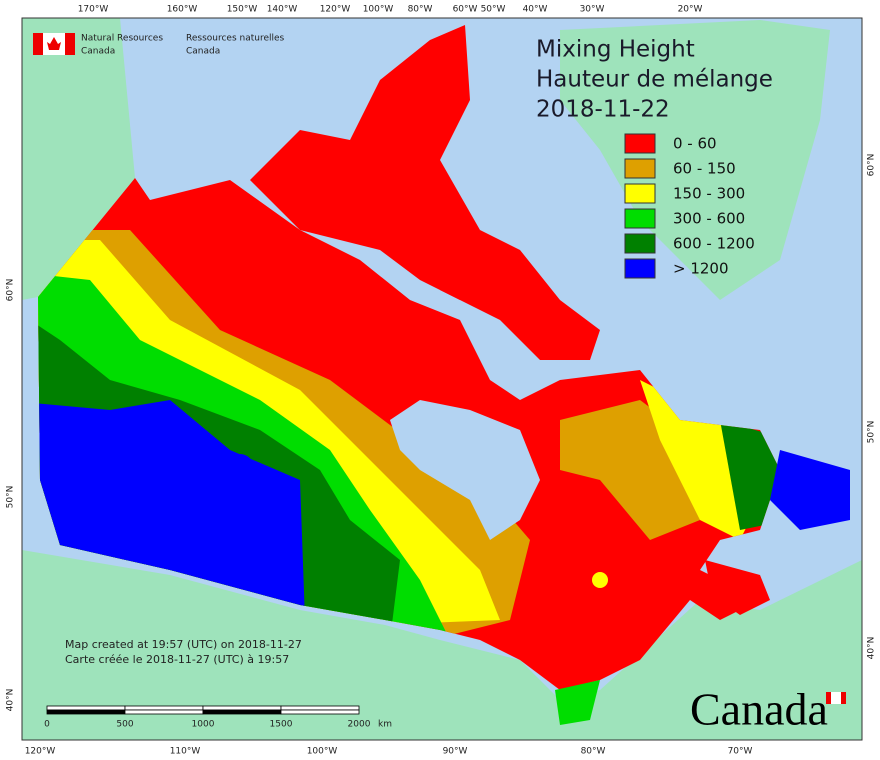  What do you see at coordinates (122, 39) in the screenshot?
I see `agency-en: Natural Resources` at bounding box center [122, 39].